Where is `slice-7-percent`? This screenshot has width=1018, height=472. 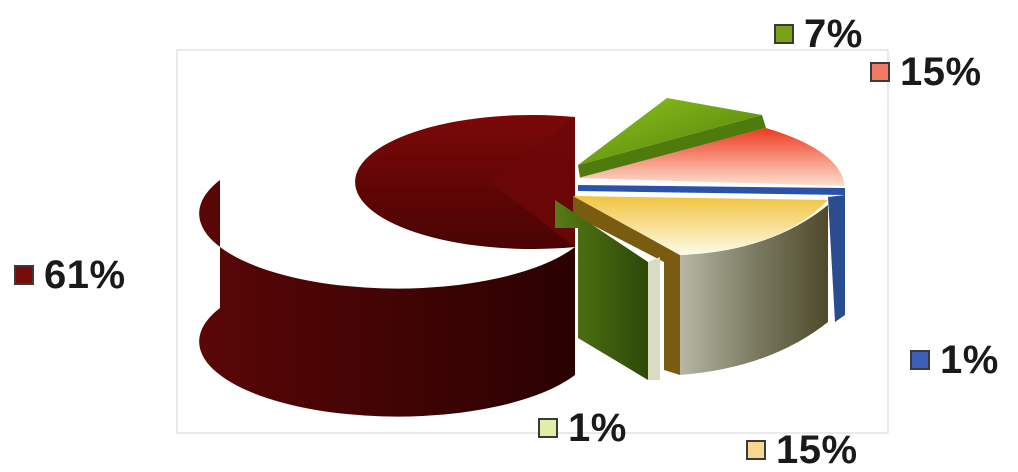
slice-7-percent is located at coordinates (672, 138).